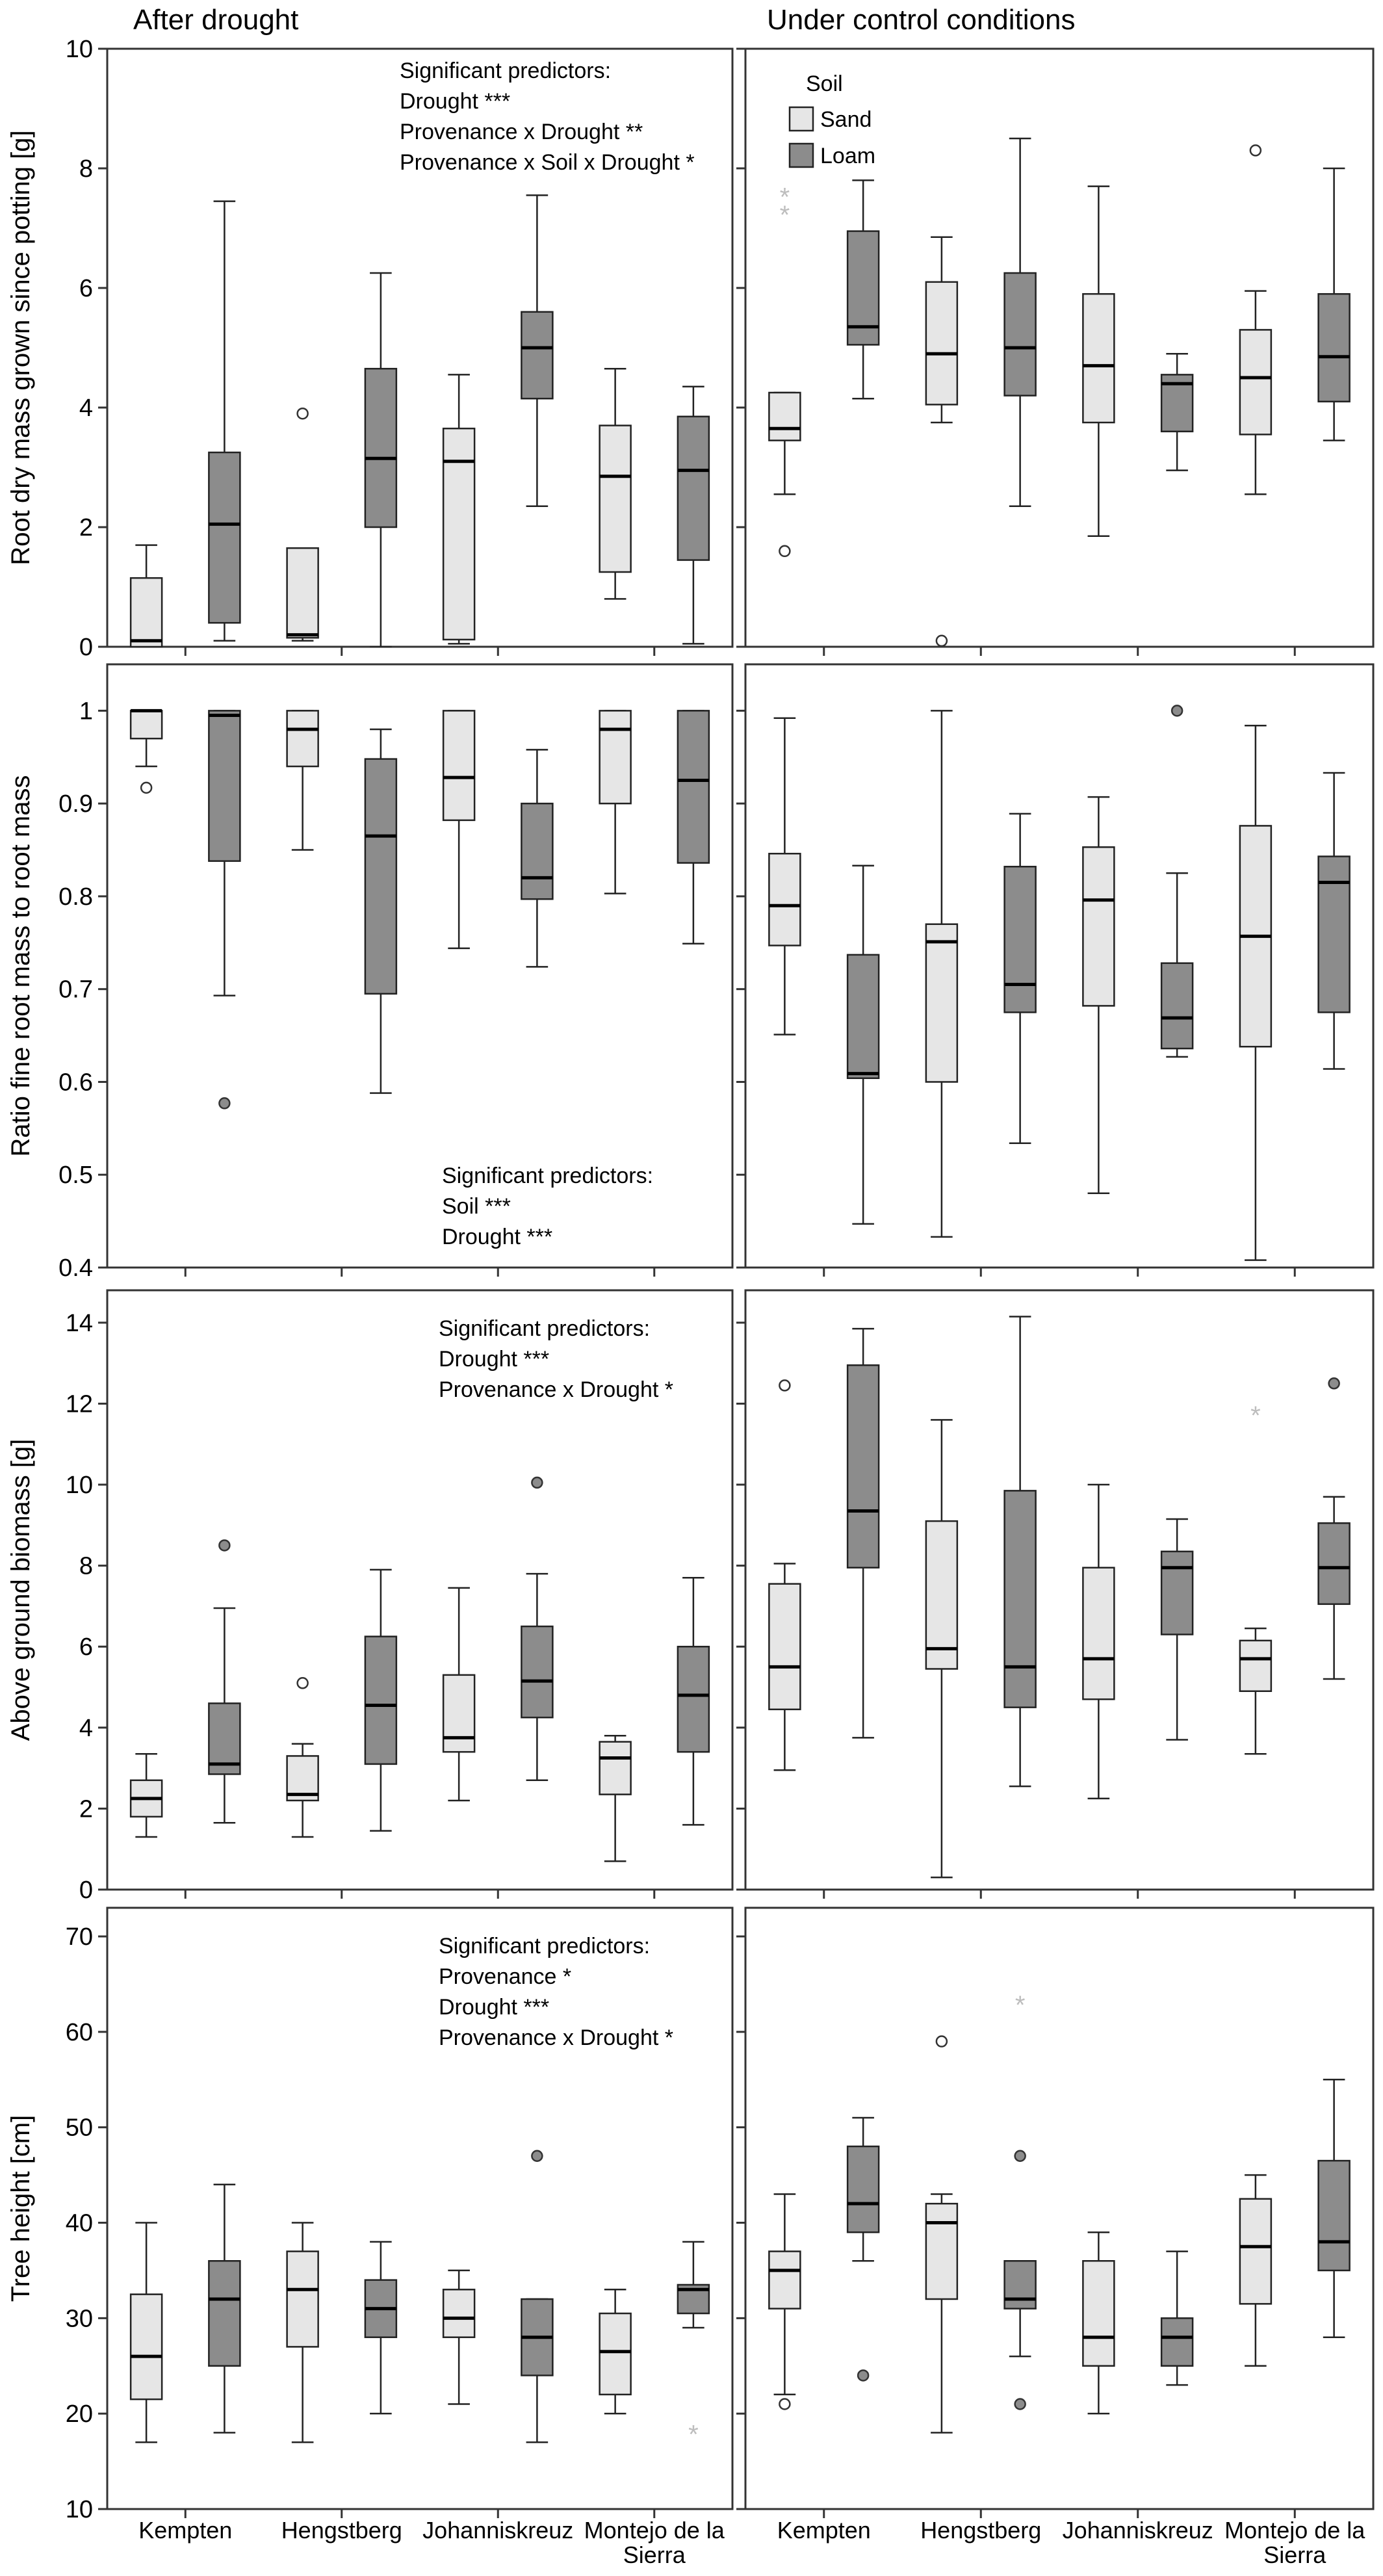 The width and height of the screenshot is (1383, 2576). Describe the element at coordinates (505, 1977) in the screenshot. I see `annotation-line: Provenance *` at that location.